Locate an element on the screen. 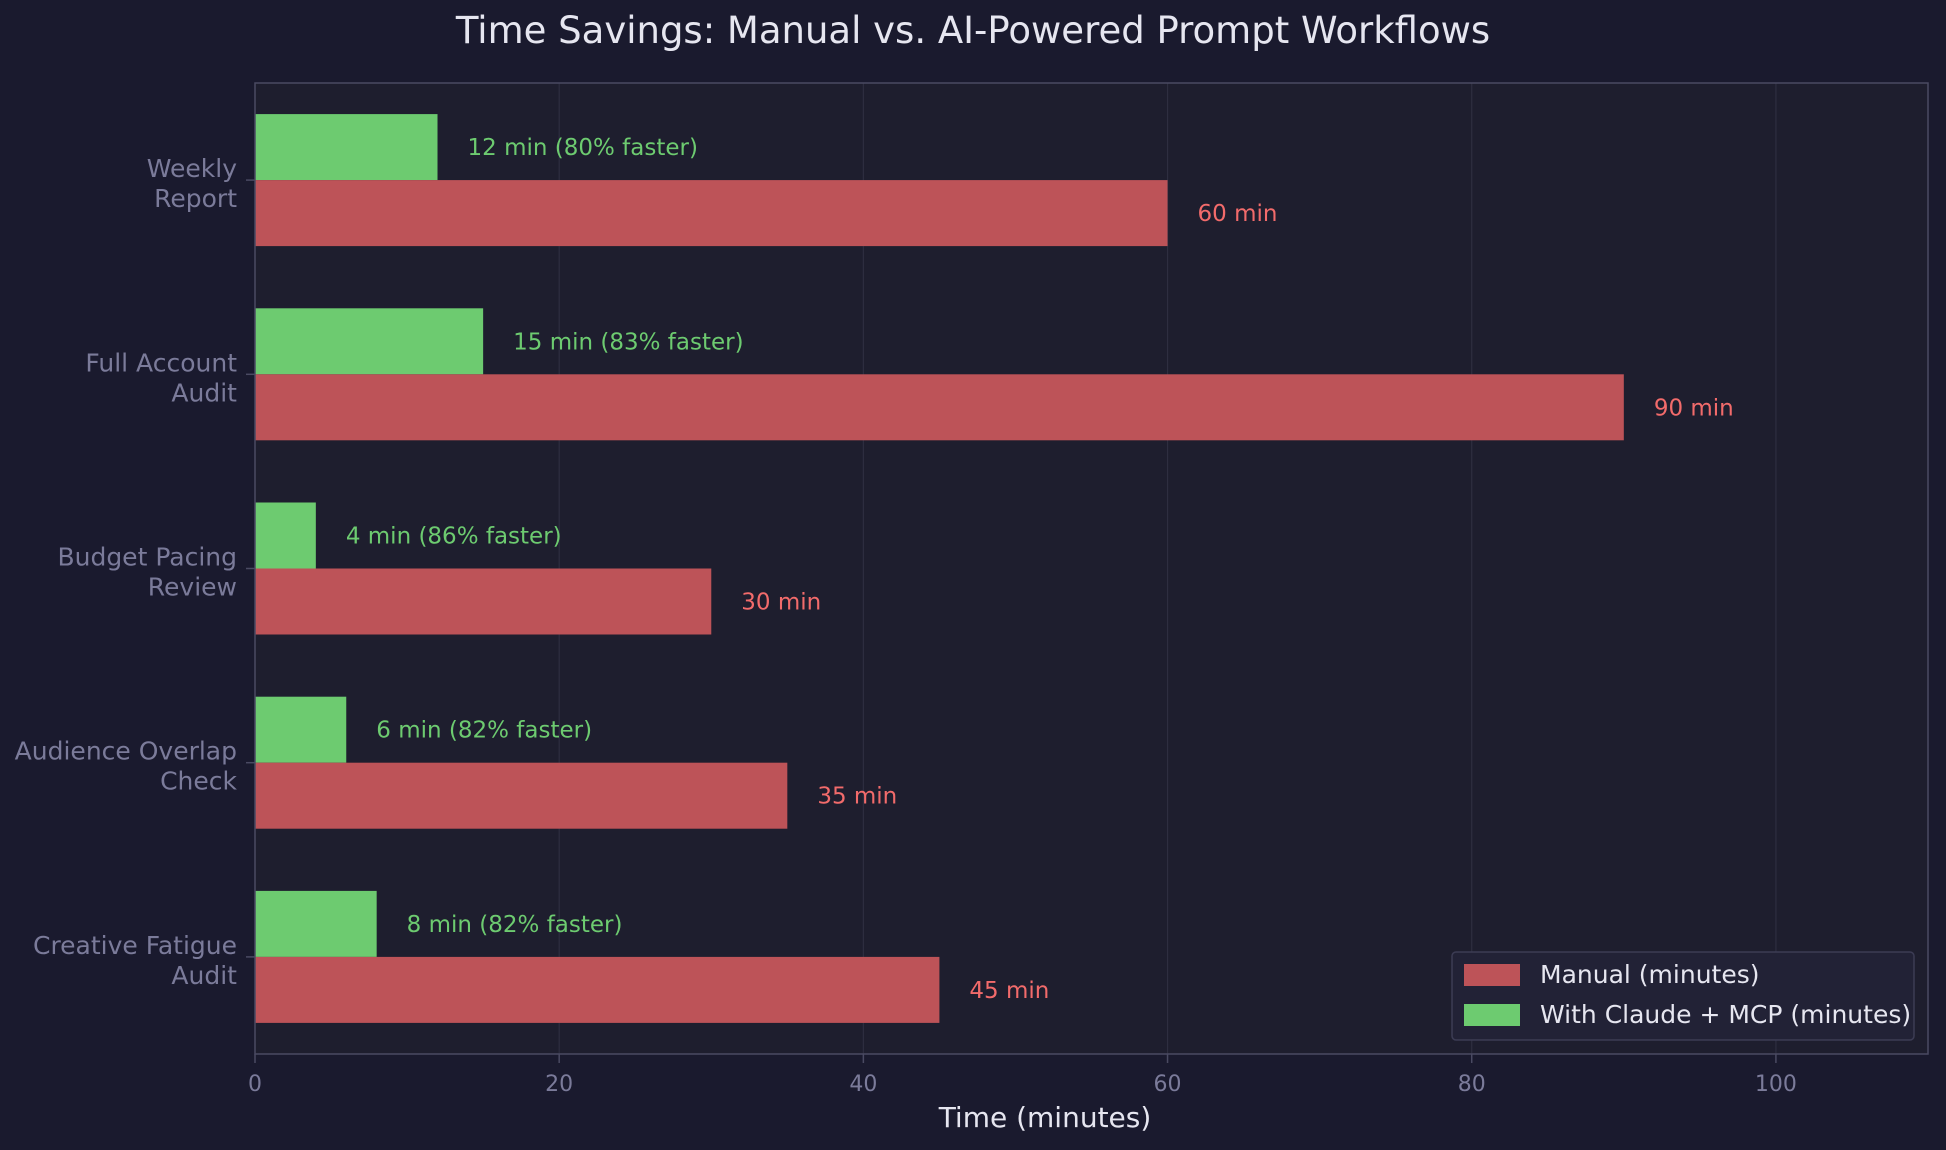 The width and height of the screenshot is (1946, 1150). data-label-manual: 45 min is located at coordinates (1009, 991).